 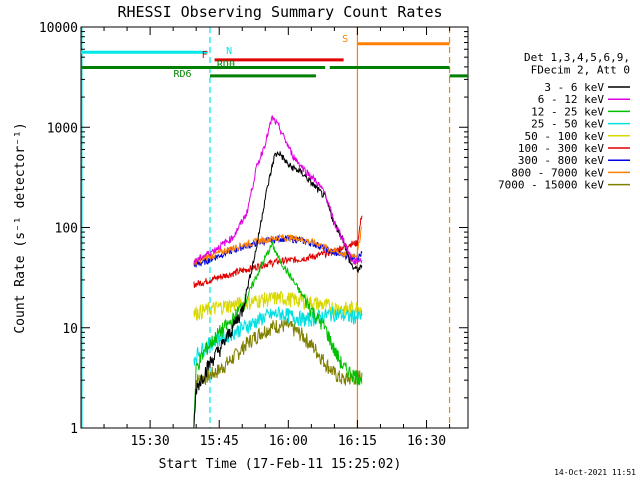 What do you see at coordinates (577, 57) in the screenshot?
I see `legend-header-line: Det 1,3,4,5,6,9,` at bounding box center [577, 57].